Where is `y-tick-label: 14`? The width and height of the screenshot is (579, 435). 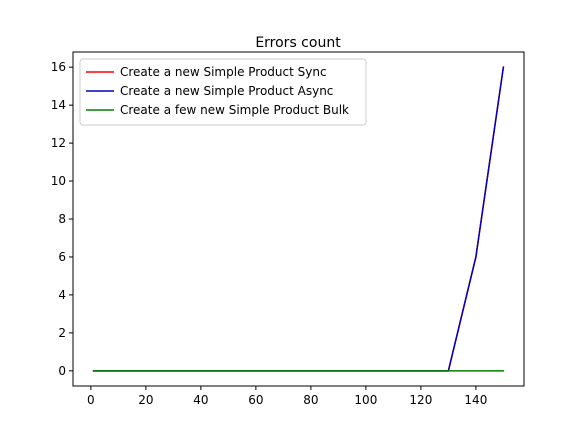 y-tick-label: 14 is located at coordinates (58, 105).